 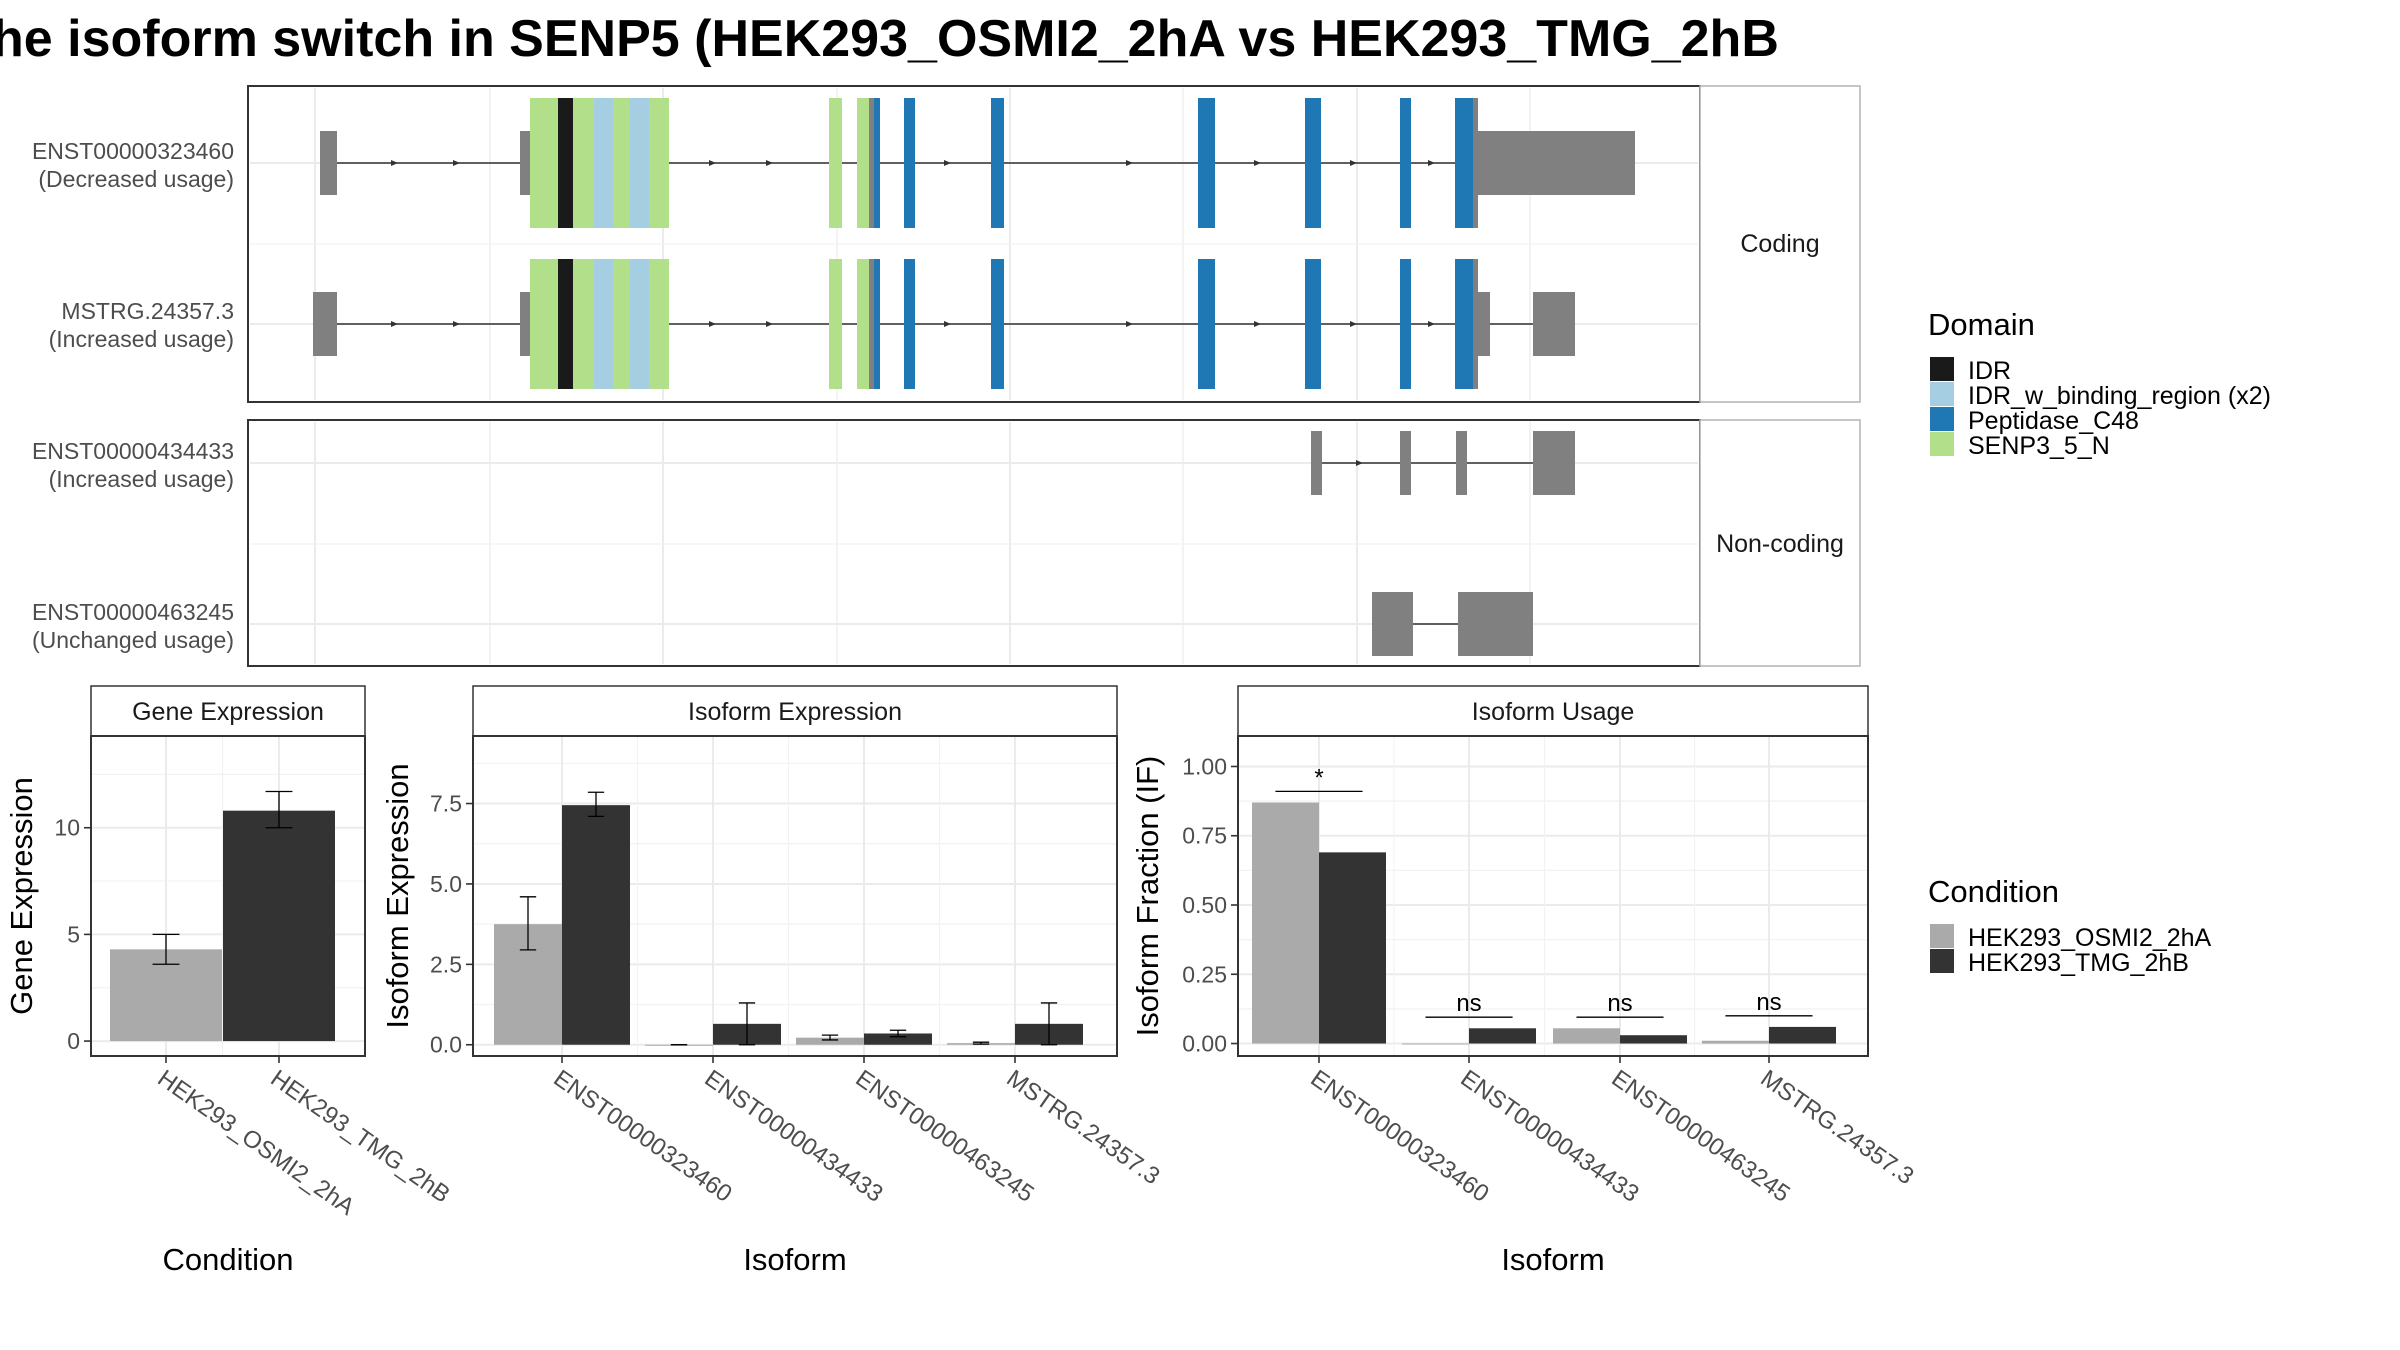 I want to click on y-tick-label: 7.5, so click(x=446, y=804).